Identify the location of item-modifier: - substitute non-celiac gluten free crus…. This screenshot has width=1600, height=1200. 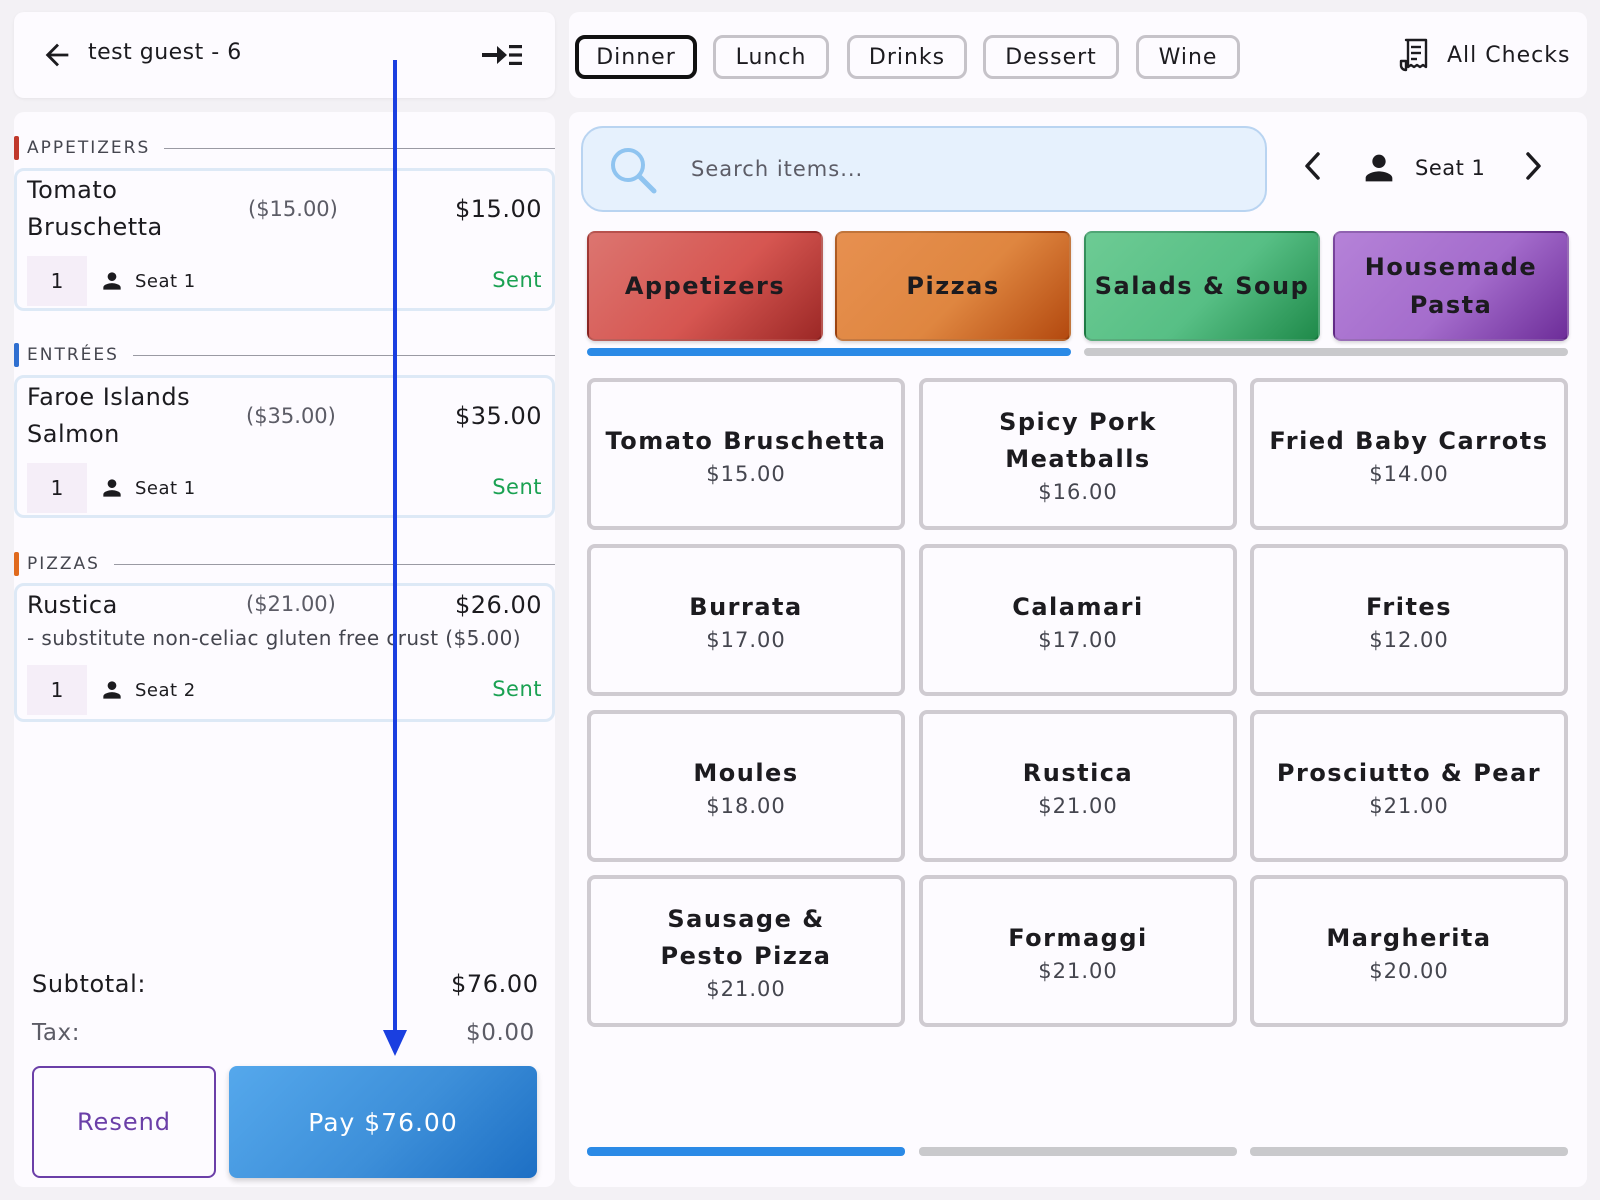
(274, 638).